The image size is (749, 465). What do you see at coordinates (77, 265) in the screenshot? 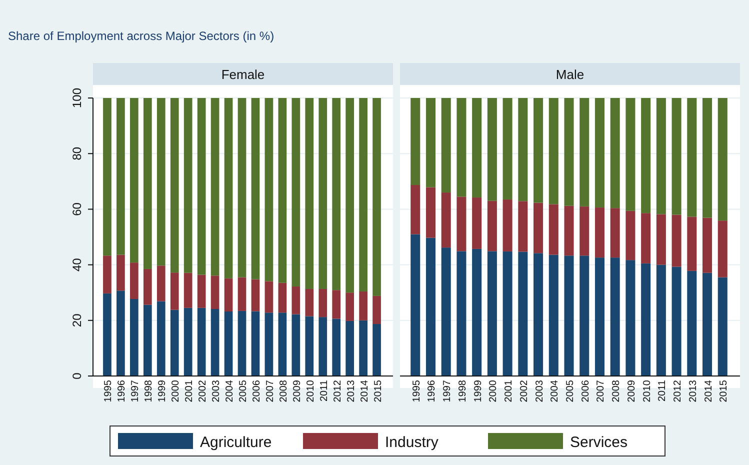
I see `y-tick-label: 40` at bounding box center [77, 265].